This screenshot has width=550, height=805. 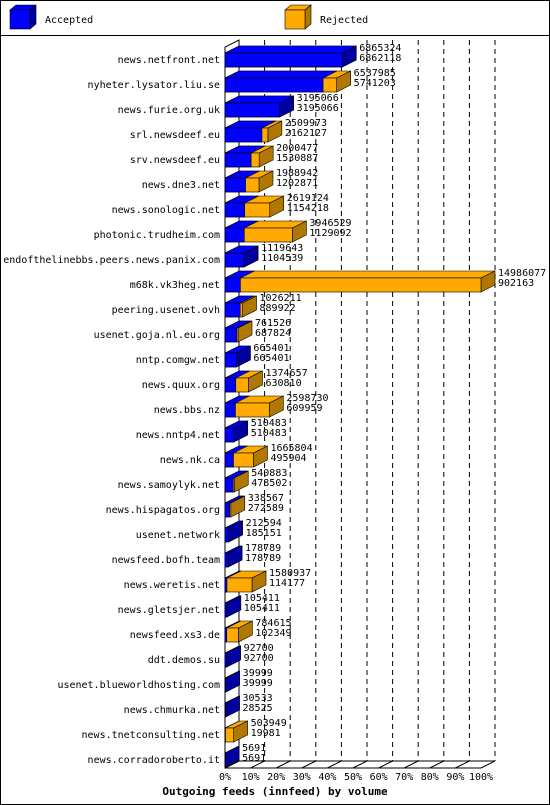 I want to click on y-tick-label: nyheter.lysator.liu.se, so click(x=154, y=85).